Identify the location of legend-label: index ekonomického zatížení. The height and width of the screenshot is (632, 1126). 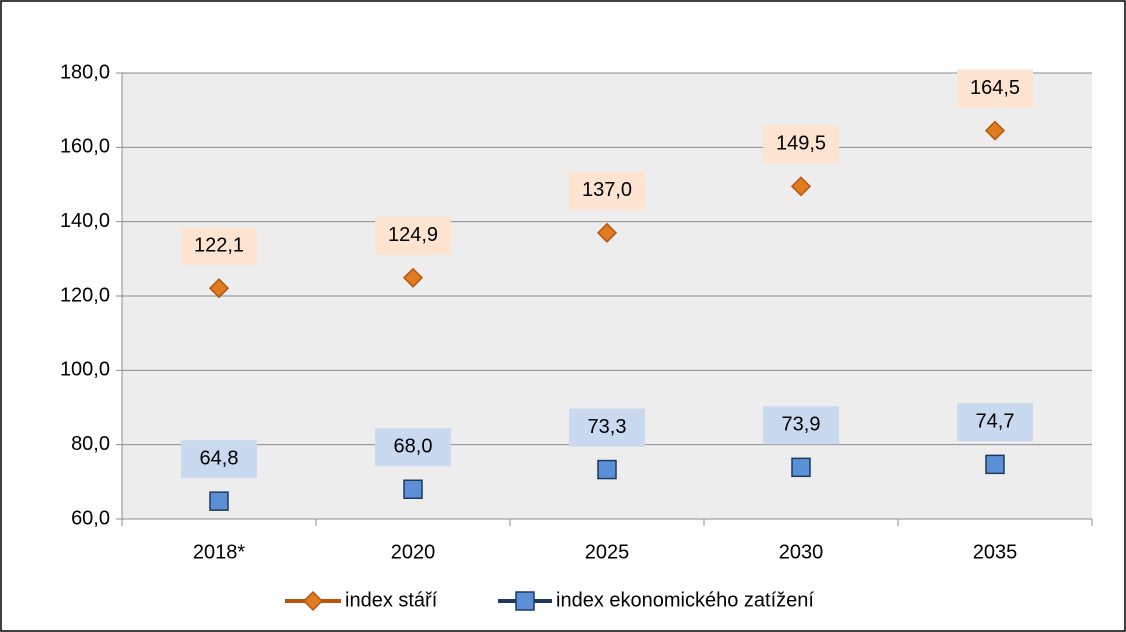
(685, 600).